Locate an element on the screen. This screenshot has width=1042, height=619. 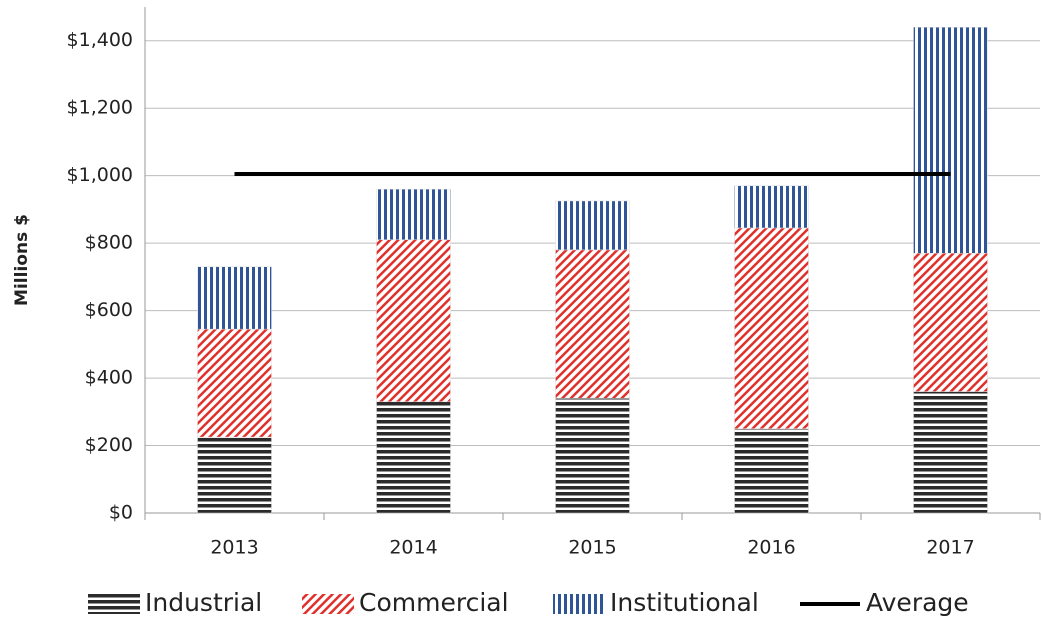
y-tick-label: $0 is located at coordinates (121, 513).